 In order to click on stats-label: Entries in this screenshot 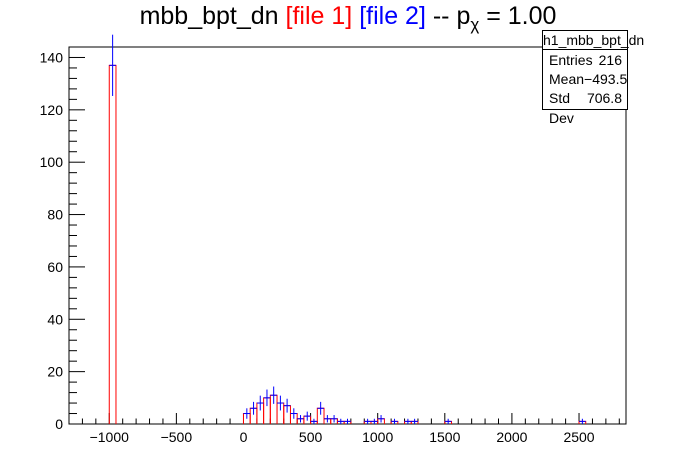, I will do `click(571, 60)`.